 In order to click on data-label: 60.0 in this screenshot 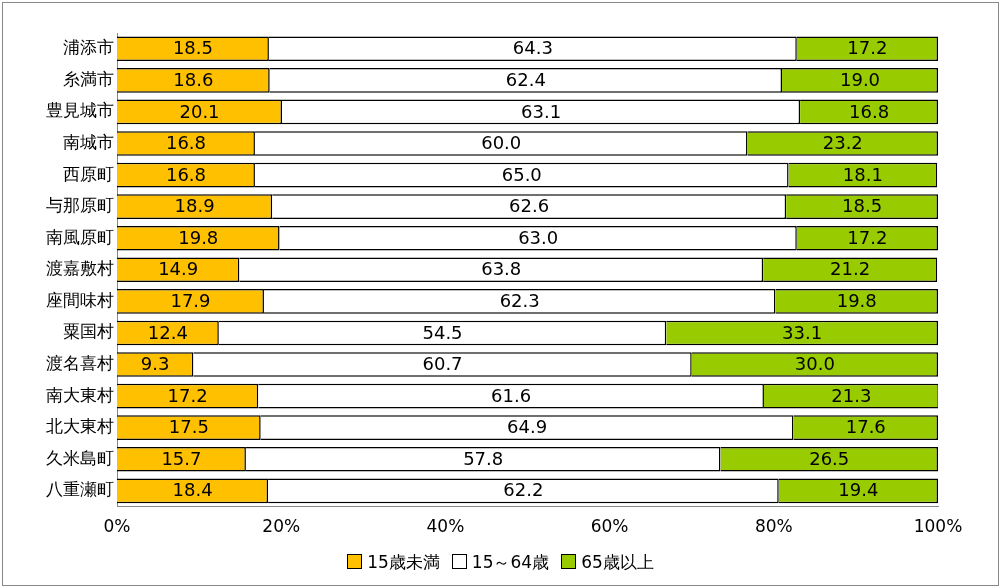, I will do `click(501, 143)`.